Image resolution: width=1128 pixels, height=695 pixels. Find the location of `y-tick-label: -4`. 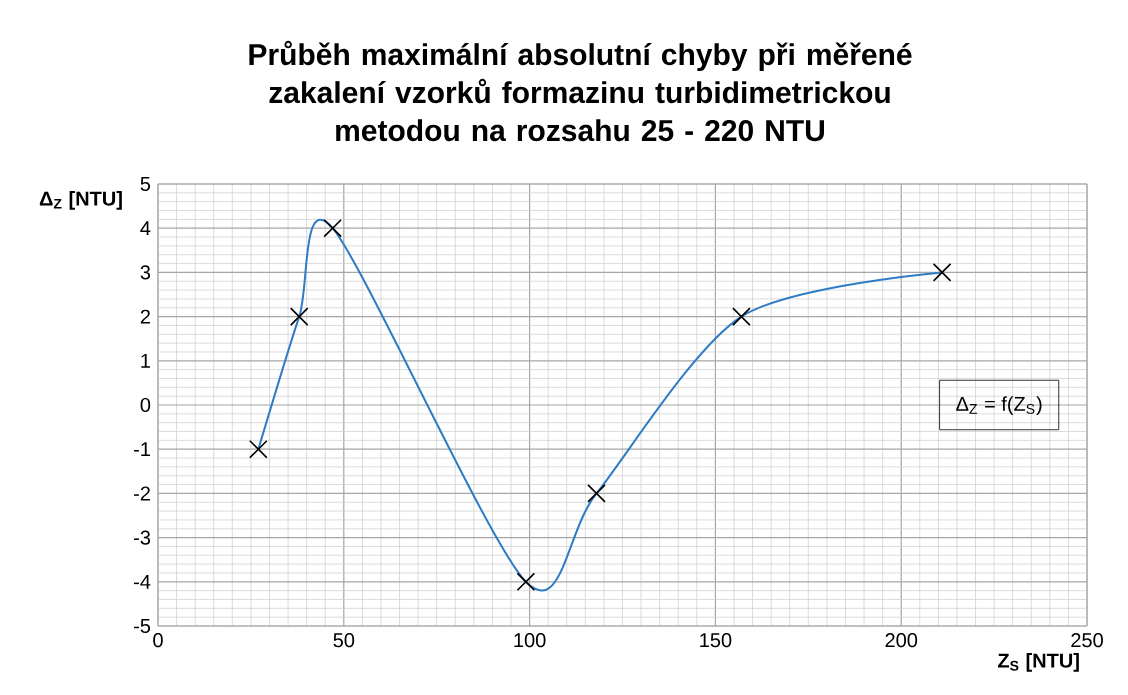

y-tick-label: -4 is located at coordinates (142, 581).